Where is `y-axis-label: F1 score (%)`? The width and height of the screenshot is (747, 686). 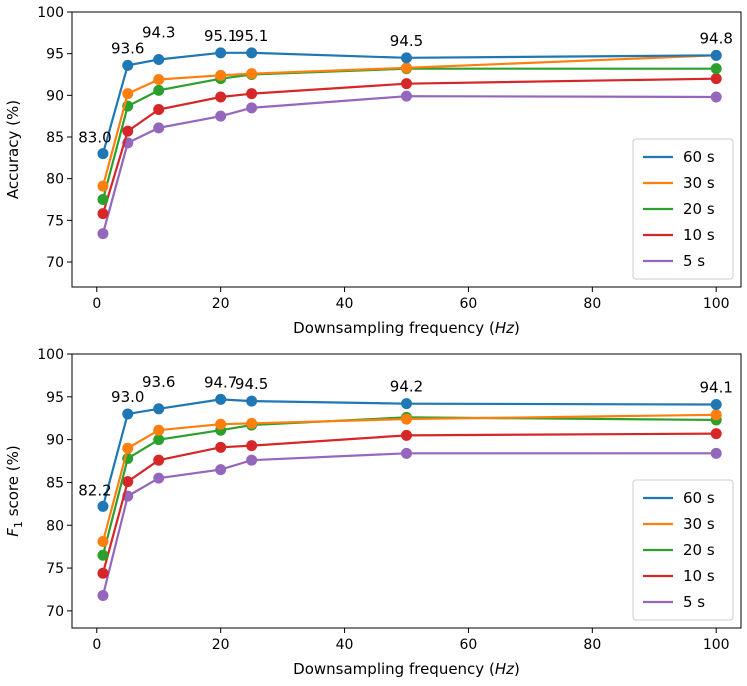 y-axis-label: F1 score (%) is located at coordinates (14, 490).